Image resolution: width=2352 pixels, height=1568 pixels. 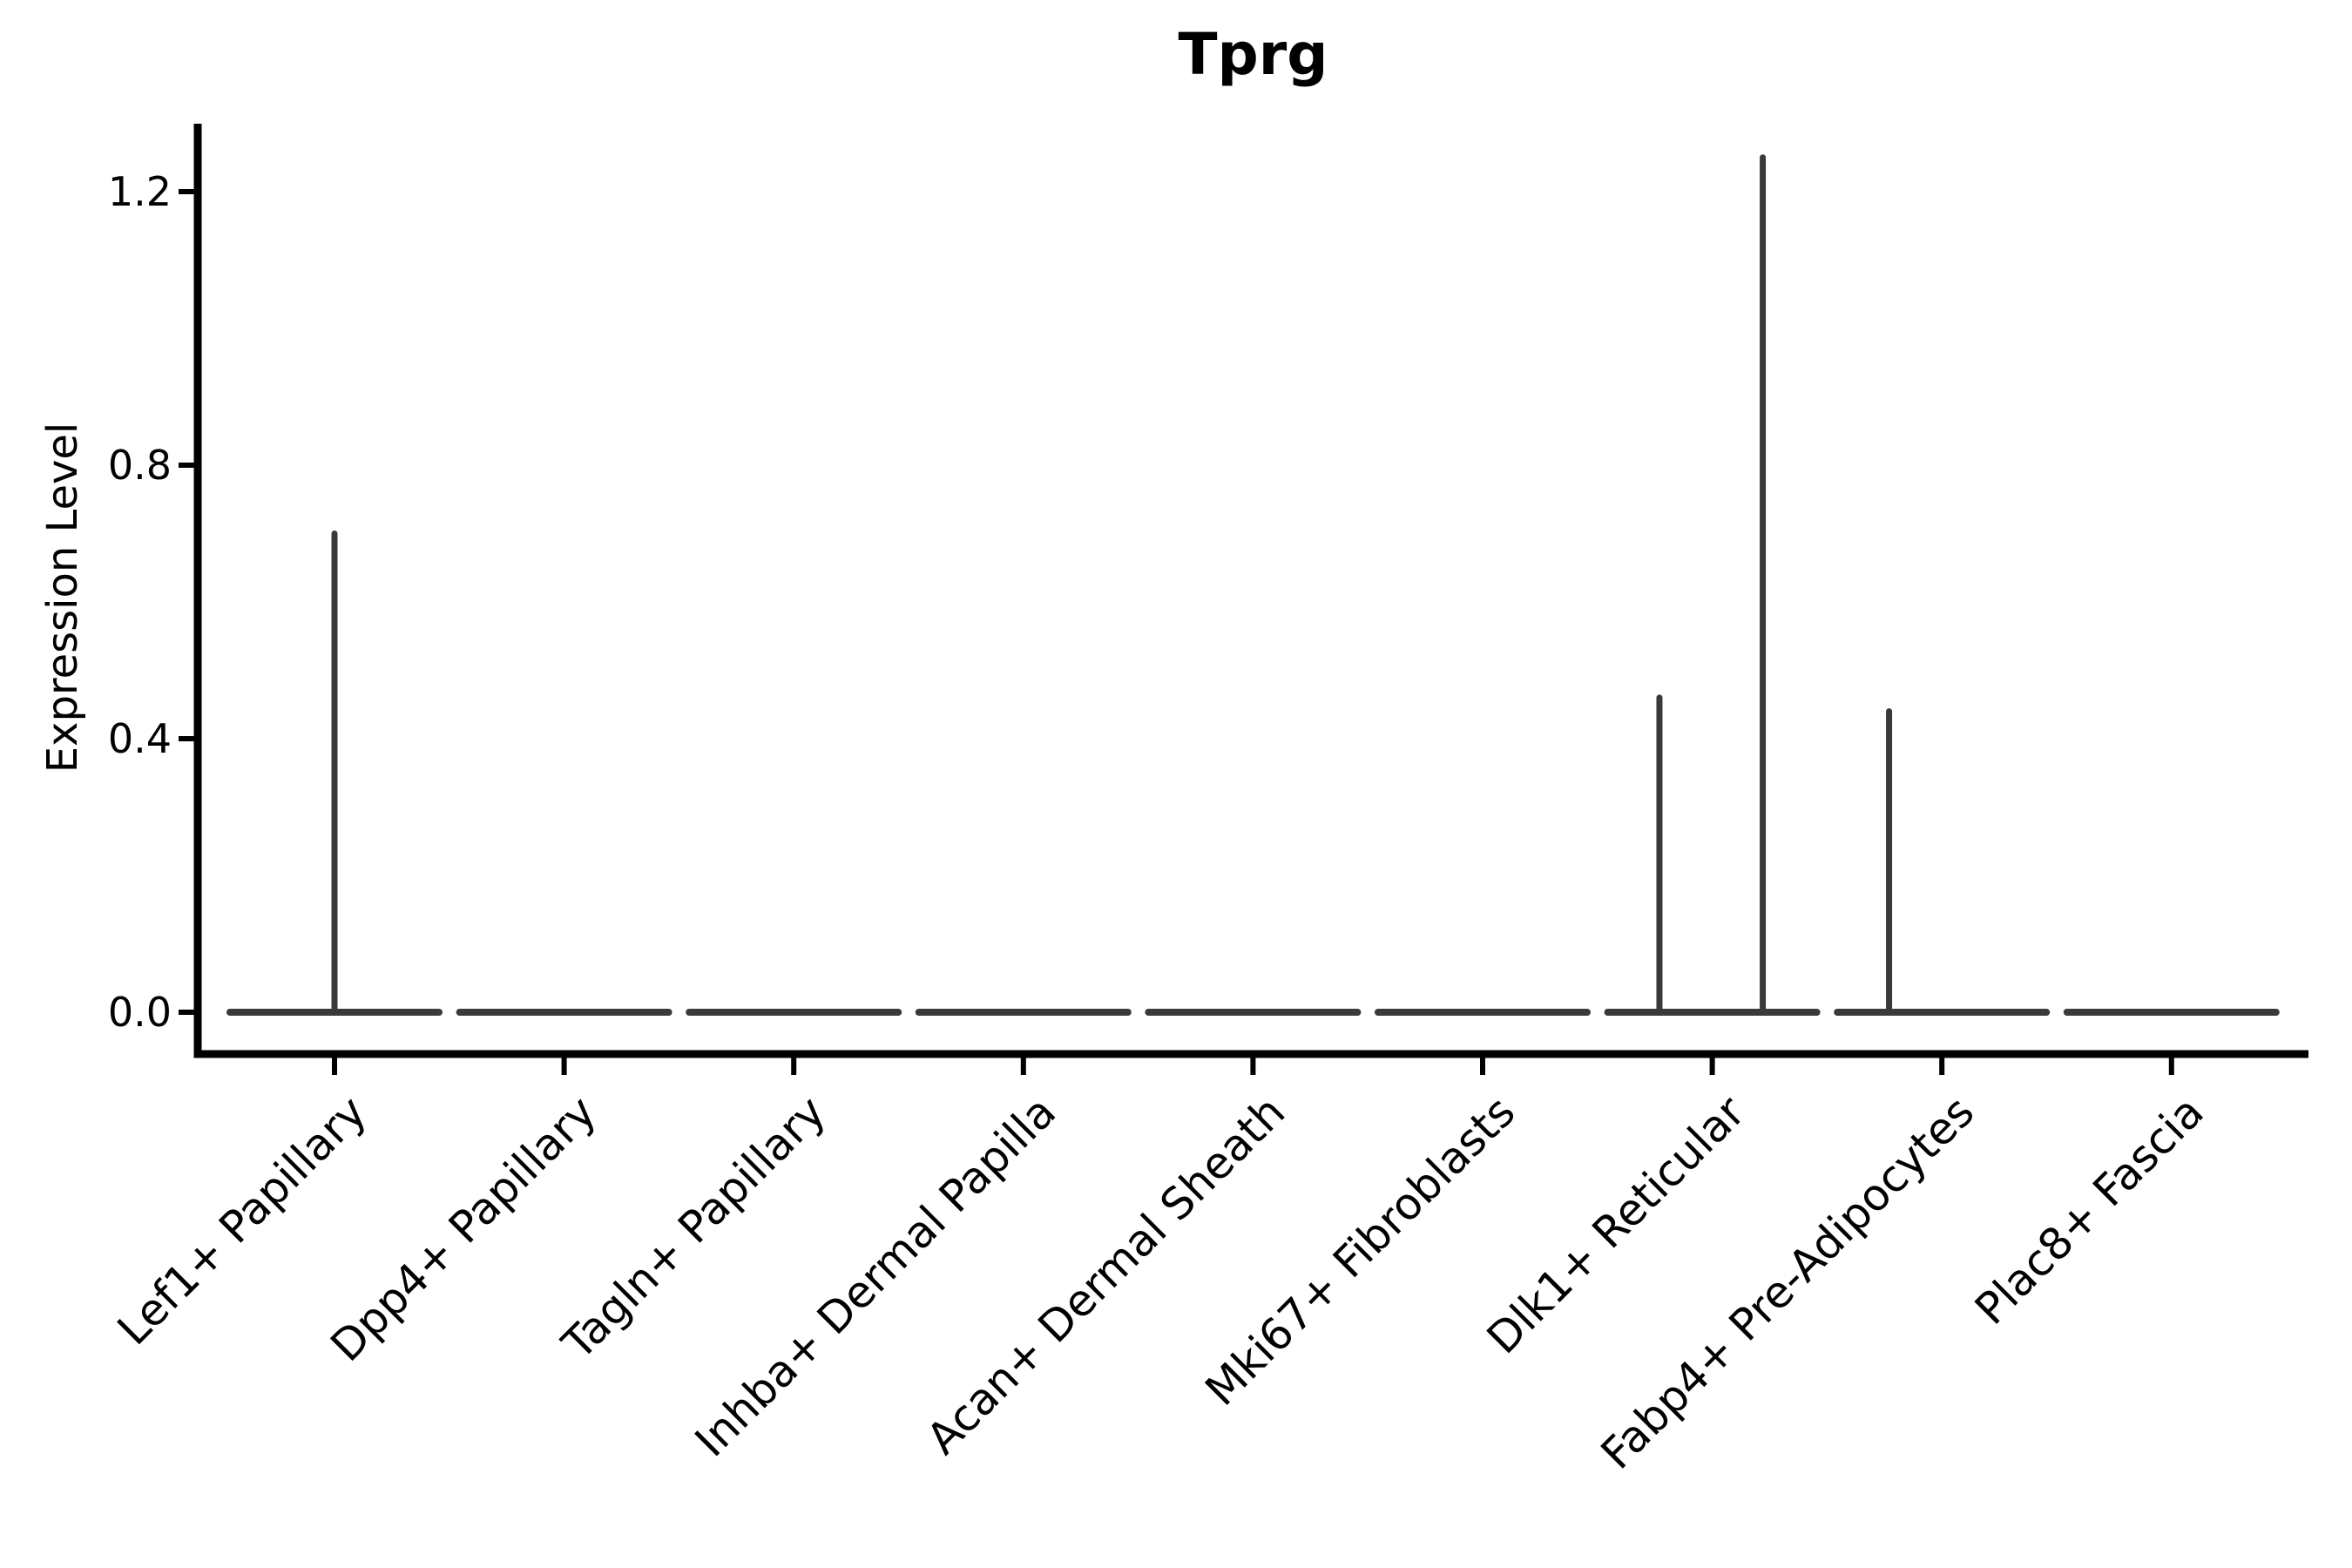 I want to click on y-tick-label: 1.2, so click(x=139, y=191).